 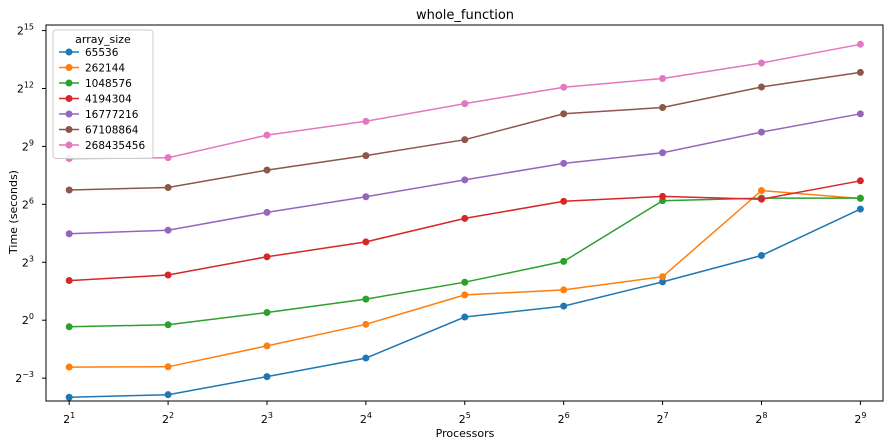 I want to click on x-tick-label: 29, so click(x=860, y=418).